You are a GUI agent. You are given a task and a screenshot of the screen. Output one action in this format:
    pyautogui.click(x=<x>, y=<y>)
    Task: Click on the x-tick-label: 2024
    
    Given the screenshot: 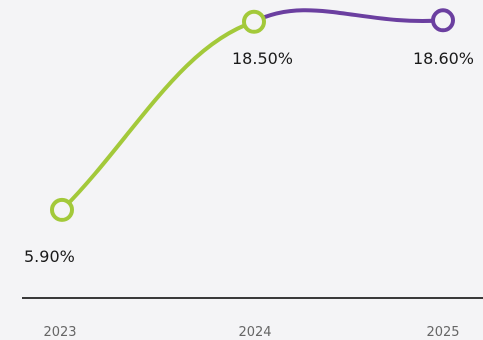 What is the action you would take?
    pyautogui.click(x=254, y=332)
    